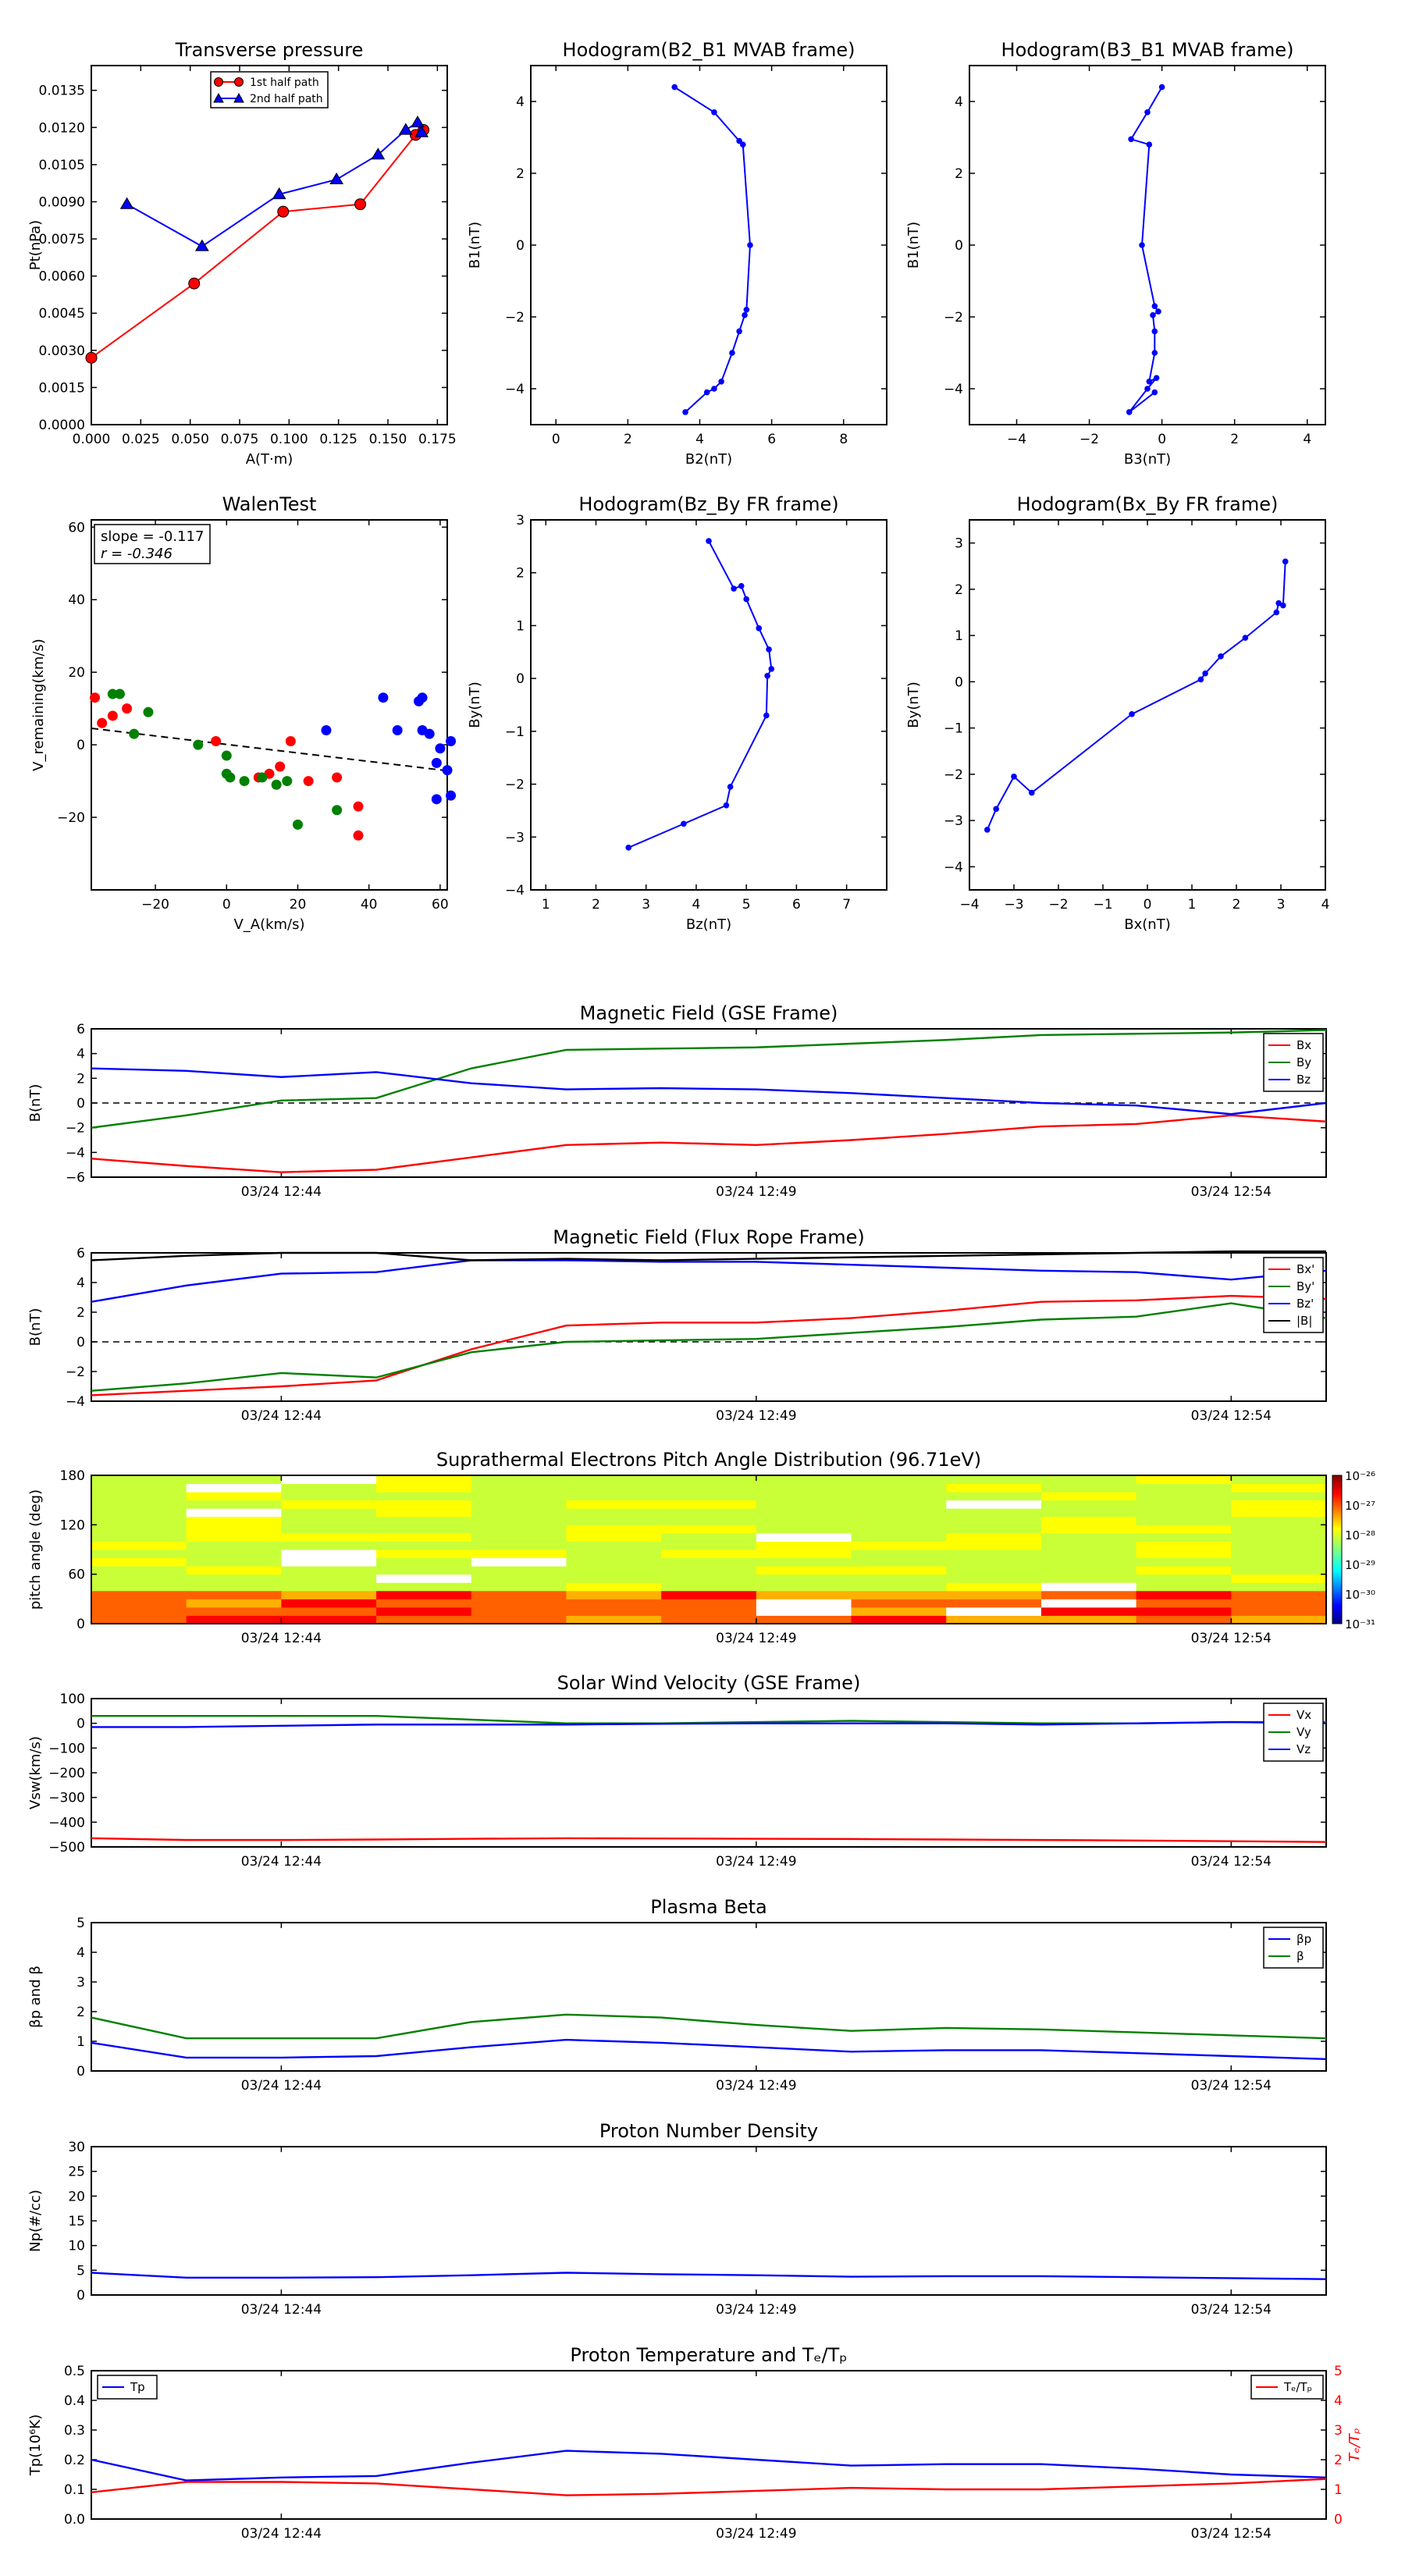  I want to click on vsw-legend-label: Vz, so click(1304, 1749).